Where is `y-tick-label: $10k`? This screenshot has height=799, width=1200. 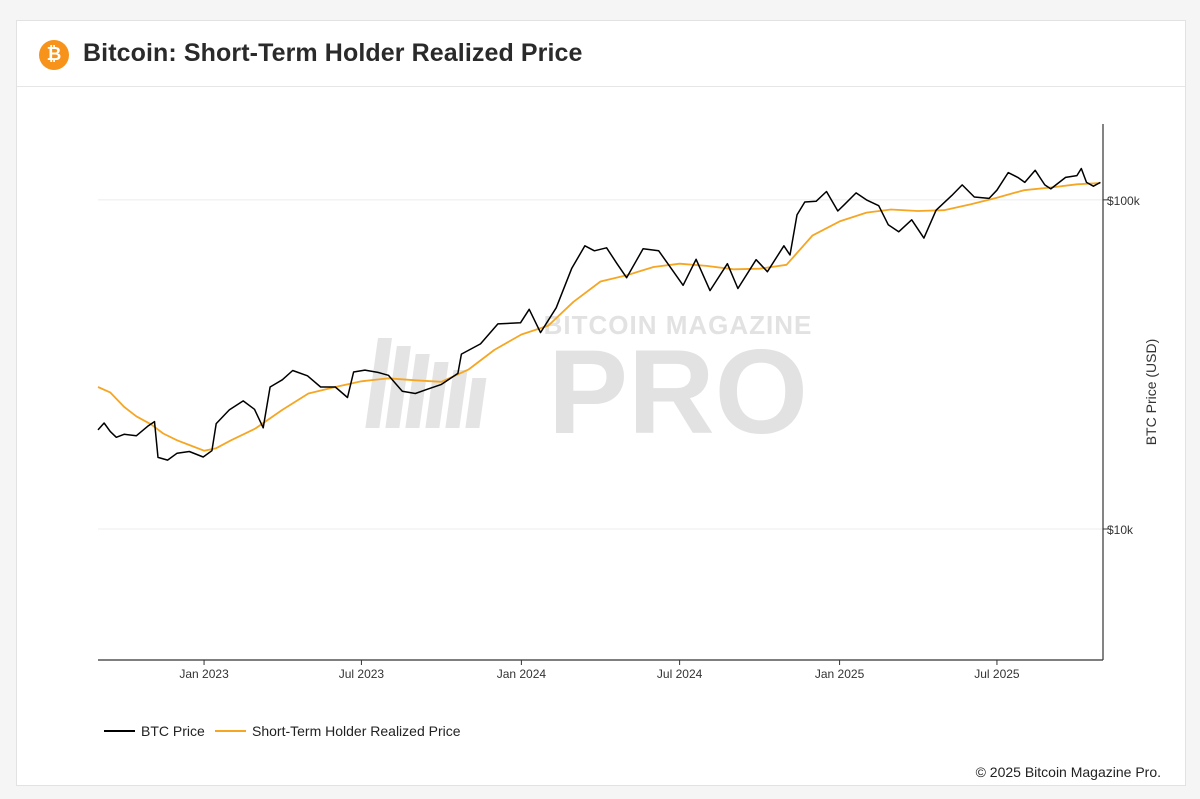
y-tick-label: $10k is located at coordinates (1120, 530).